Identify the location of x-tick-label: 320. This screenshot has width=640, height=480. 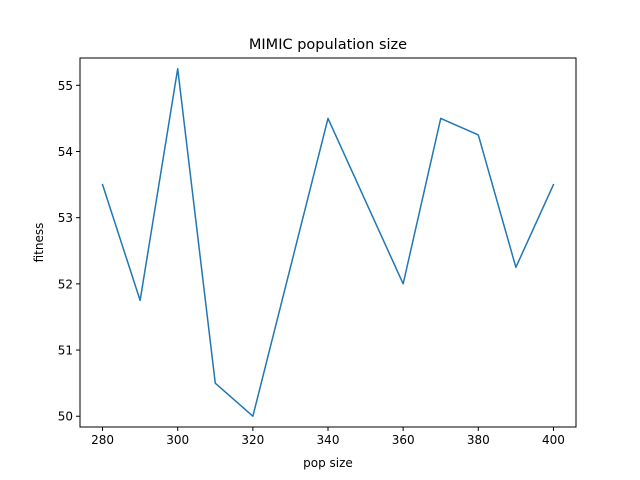
(252, 440).